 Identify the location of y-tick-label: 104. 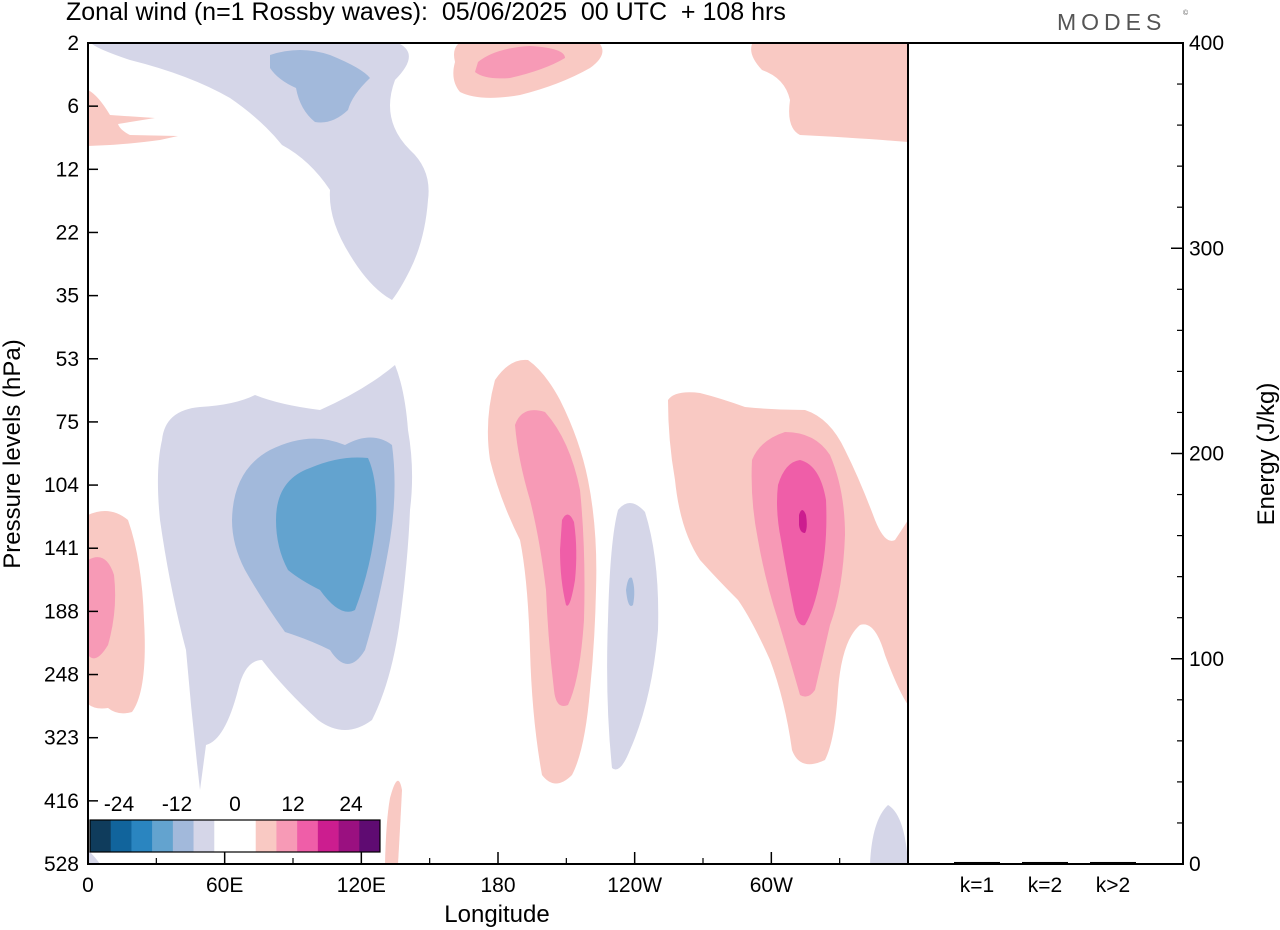
(61, 485).